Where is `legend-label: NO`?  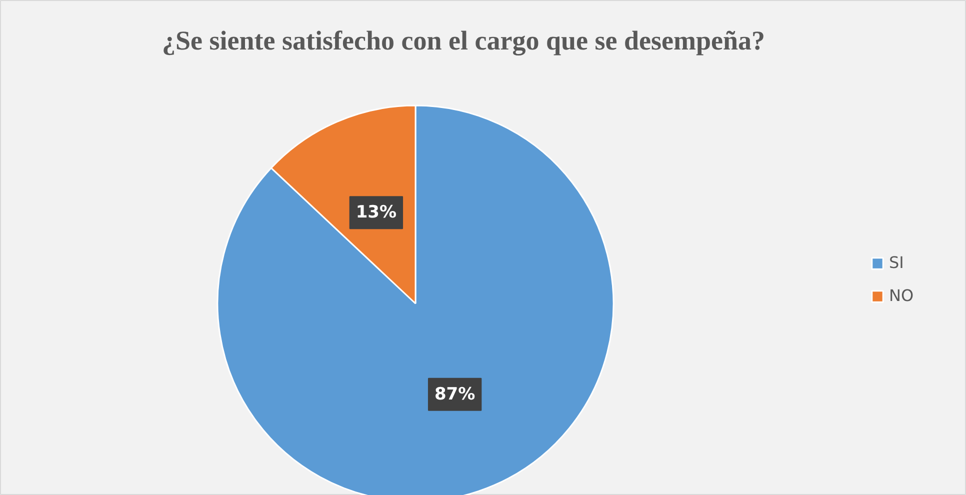 legend-label: NO is located at coordinates (901, 295).